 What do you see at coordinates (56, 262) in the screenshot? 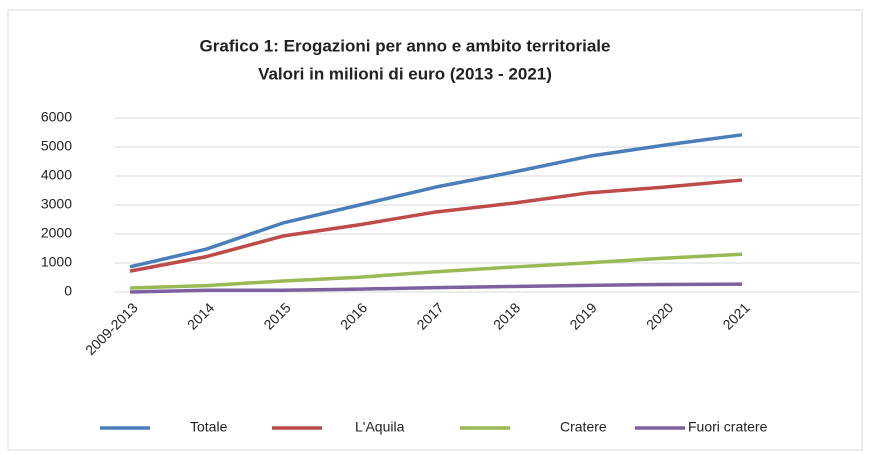
I see `y-tick-label: 1000` at bounding box center [56, 262].